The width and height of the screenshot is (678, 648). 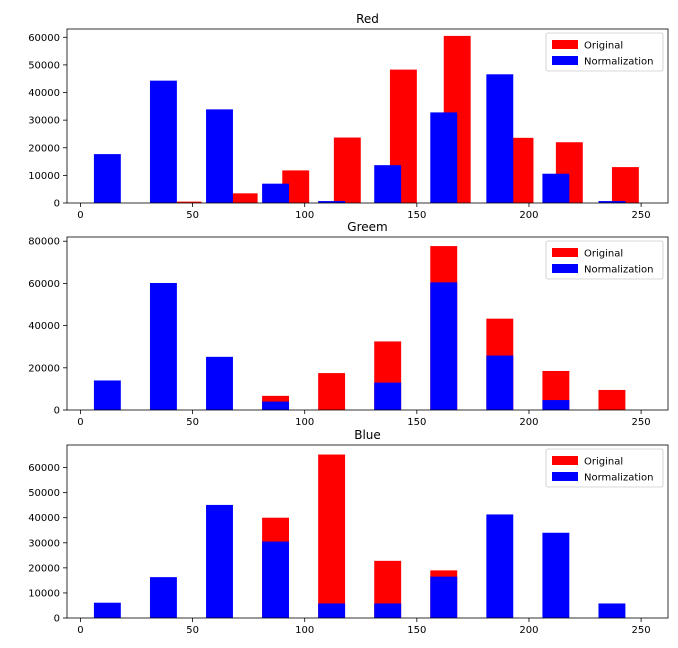 What do you see at coordinates (80, 215) in the screenshot?
I see `x-tick-label-1-0: 0` at bounding box center [80, 215].